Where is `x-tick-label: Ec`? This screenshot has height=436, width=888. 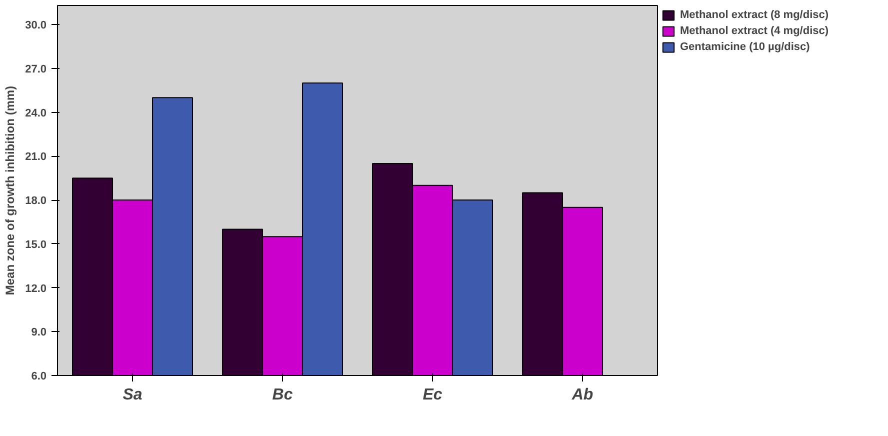
x-tick-label: Ec is located at coordinates (432, 395).